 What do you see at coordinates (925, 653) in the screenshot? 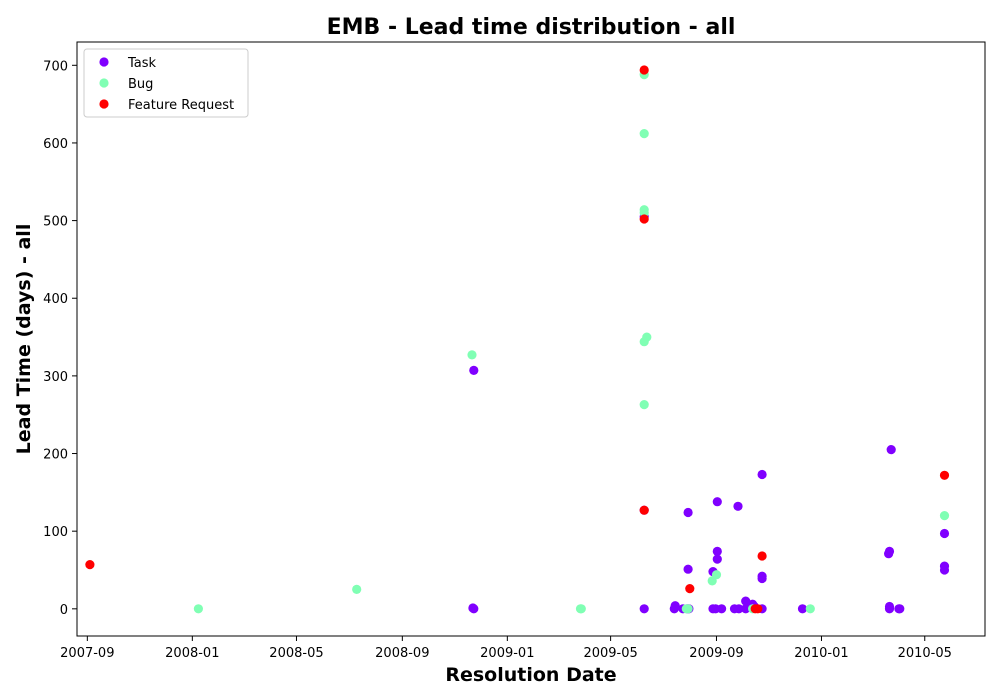
I see `x-tick-label: 2010-05` at bounding box center [925, 653].